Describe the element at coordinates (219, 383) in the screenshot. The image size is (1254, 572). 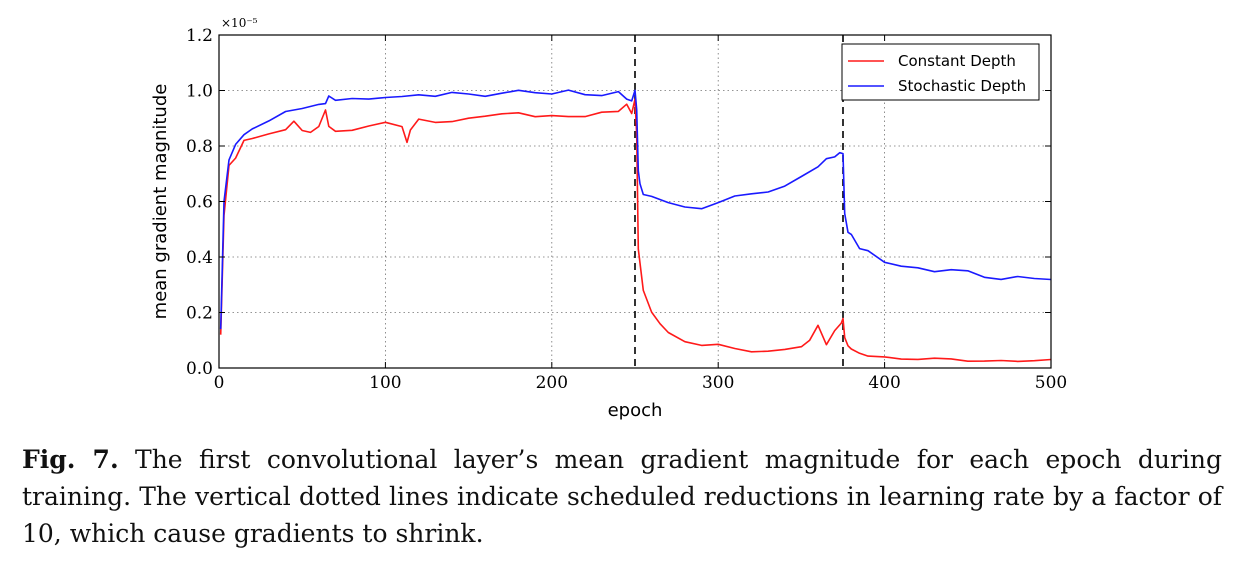
I see `x-tick-label: 0` at that location.